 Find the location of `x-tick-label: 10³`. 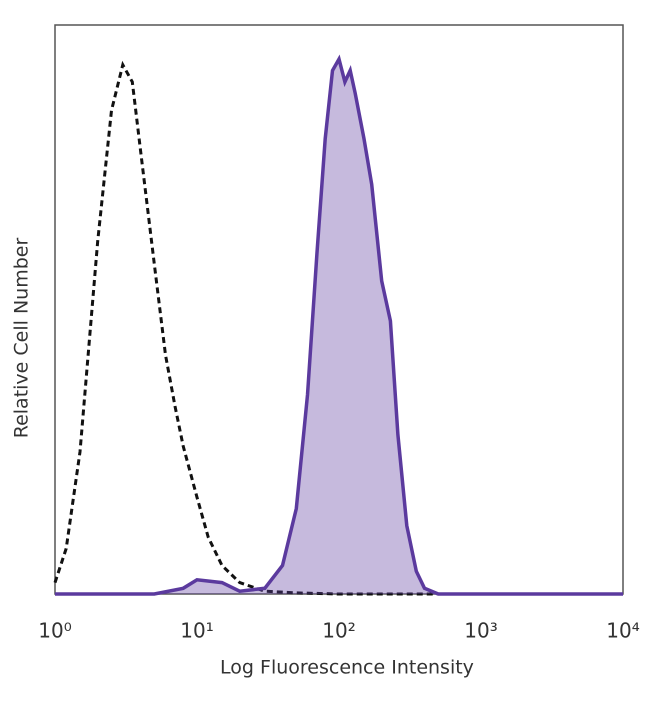

x-tick-label: 10³ is located at coordinates (480, 631).